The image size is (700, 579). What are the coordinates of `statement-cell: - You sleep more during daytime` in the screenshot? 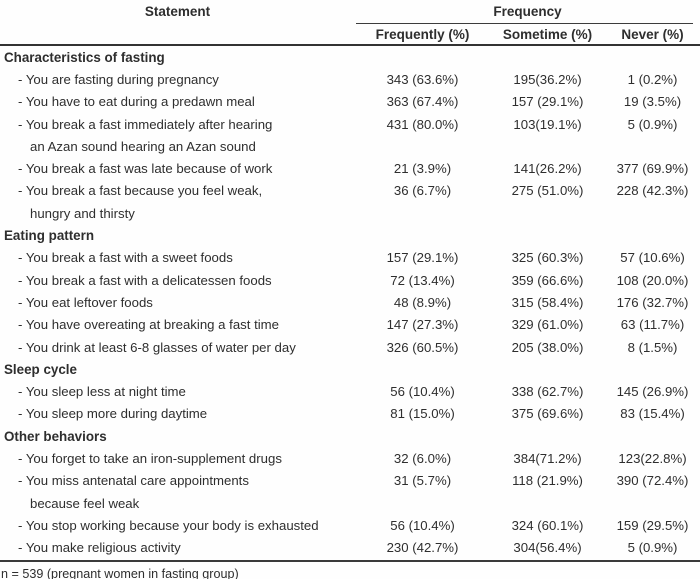 It's located at (113, 414).